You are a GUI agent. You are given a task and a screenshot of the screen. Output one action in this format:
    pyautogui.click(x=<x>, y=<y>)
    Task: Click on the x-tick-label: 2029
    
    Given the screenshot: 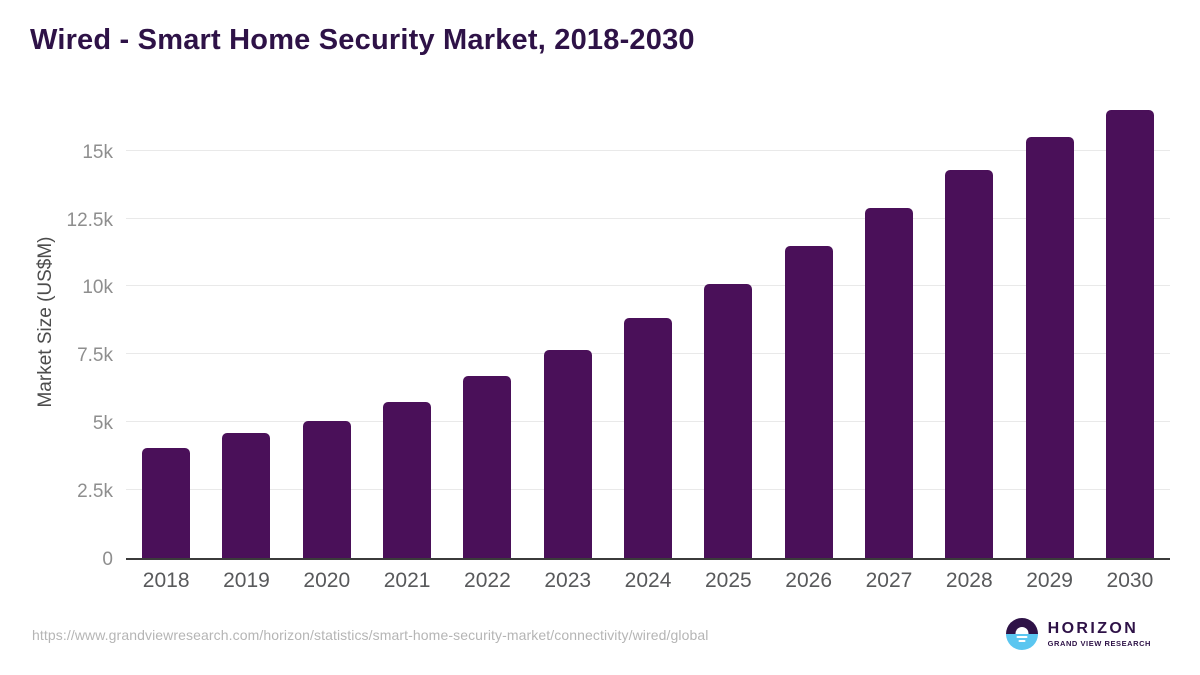 What is the action you would take?
    pyautogui.click(x=1049, y=580)
    